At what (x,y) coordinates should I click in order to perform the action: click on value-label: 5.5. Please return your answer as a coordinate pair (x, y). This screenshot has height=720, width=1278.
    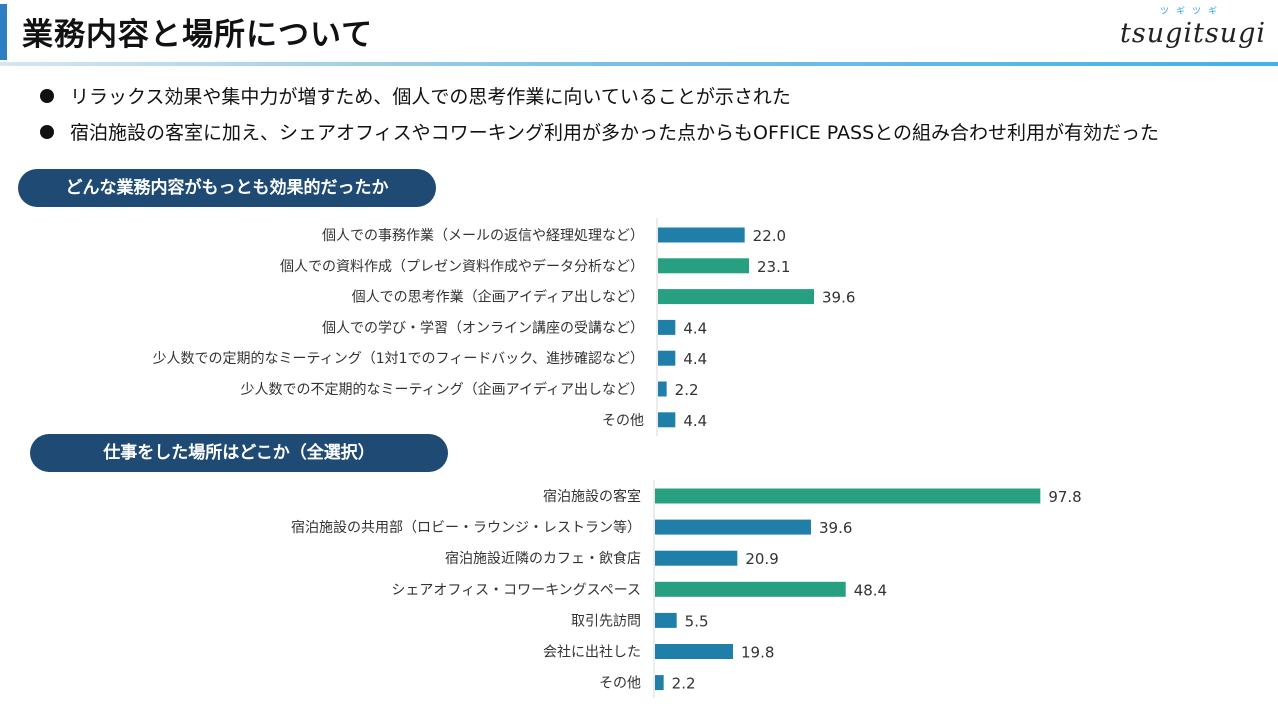
    Looking at the image, I should click on (697, 621).